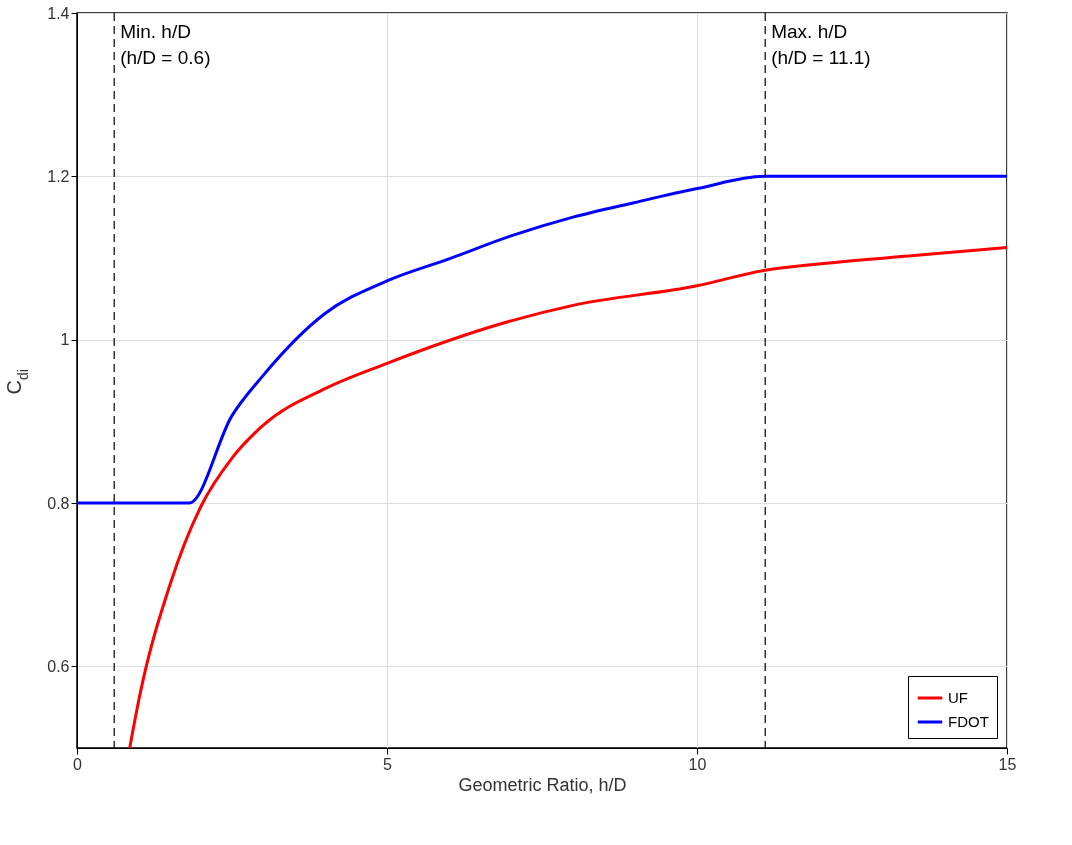  I want to click on x-tick-label: 10, so click(697, 764).